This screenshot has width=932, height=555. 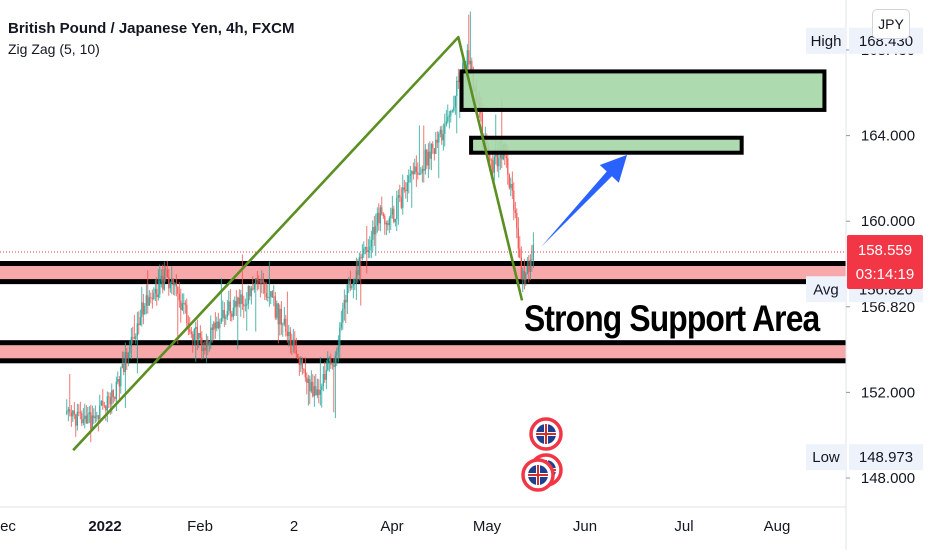 I want to click on indicator-label: Zig Zag (5, 10), so click(x=54, y=49).